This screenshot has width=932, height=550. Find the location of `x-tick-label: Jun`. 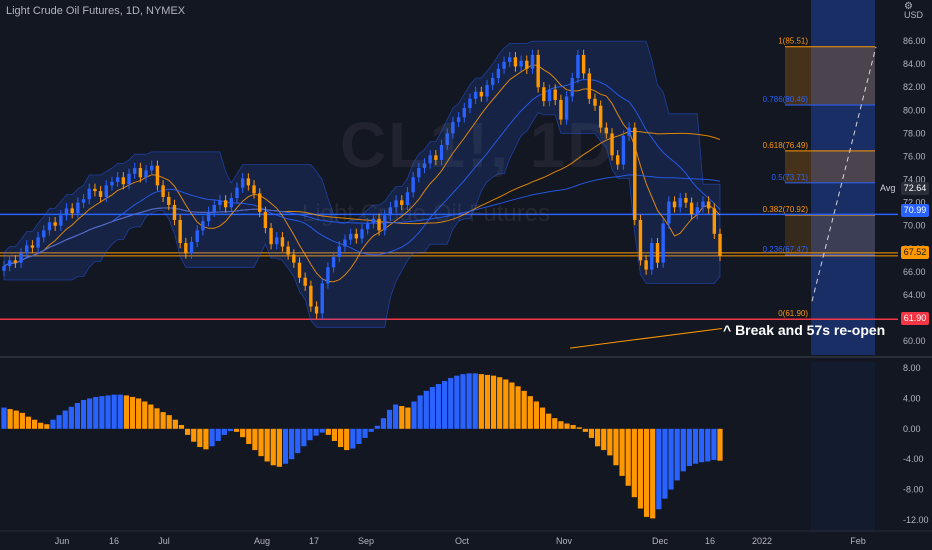

x-tick-label: Jun is located at coordinates (62, 541).